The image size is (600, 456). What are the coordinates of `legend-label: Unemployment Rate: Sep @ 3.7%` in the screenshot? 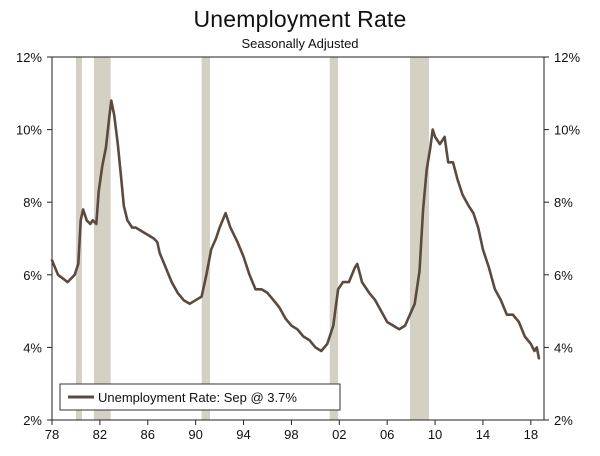 It's located at (197, 397).